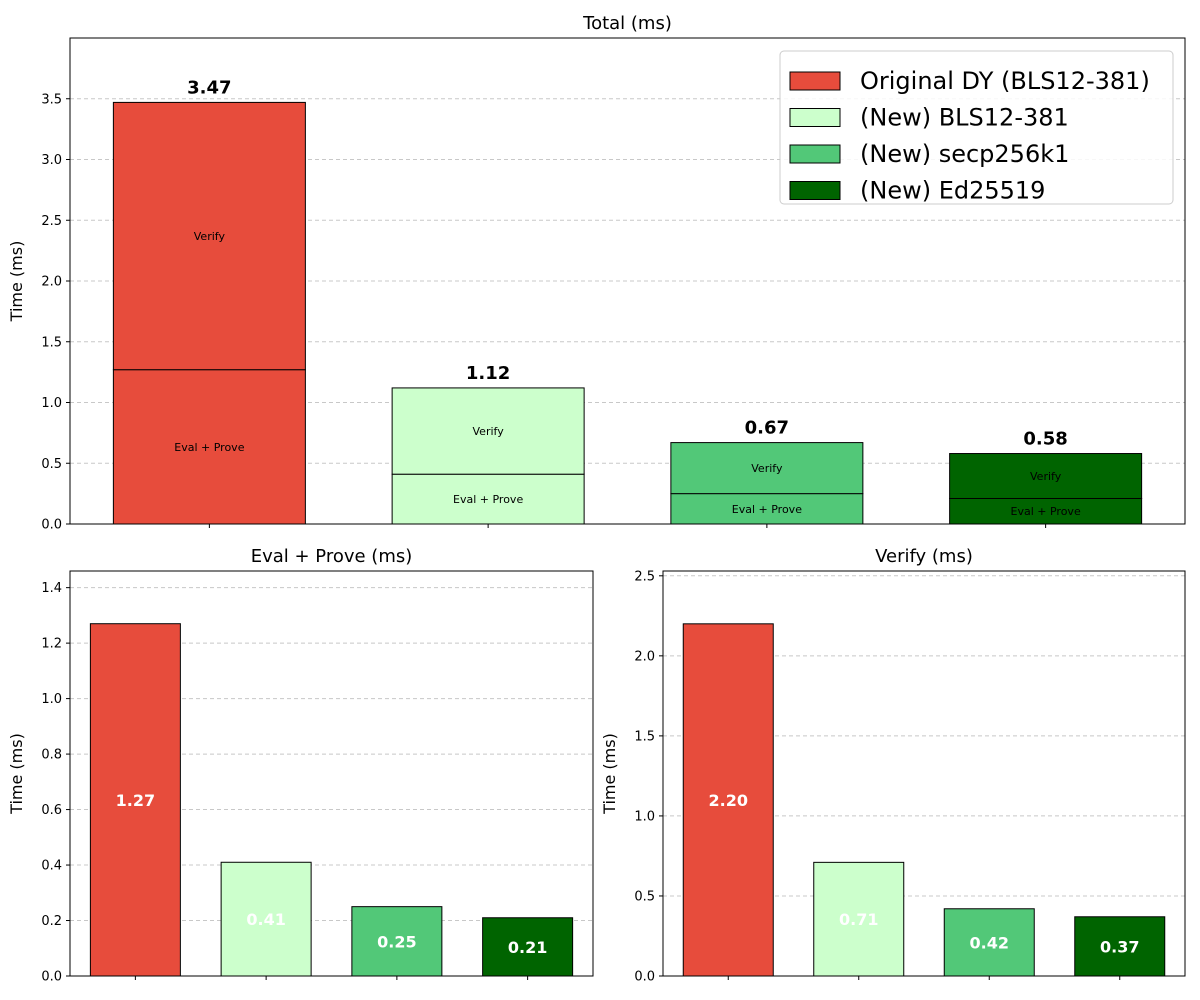 The width and height of the screenshot is (1200, 1000). Describe the element at coordinates (924, 556) in the screenshot. I see `chart-title: Verify (ms)` at that location.